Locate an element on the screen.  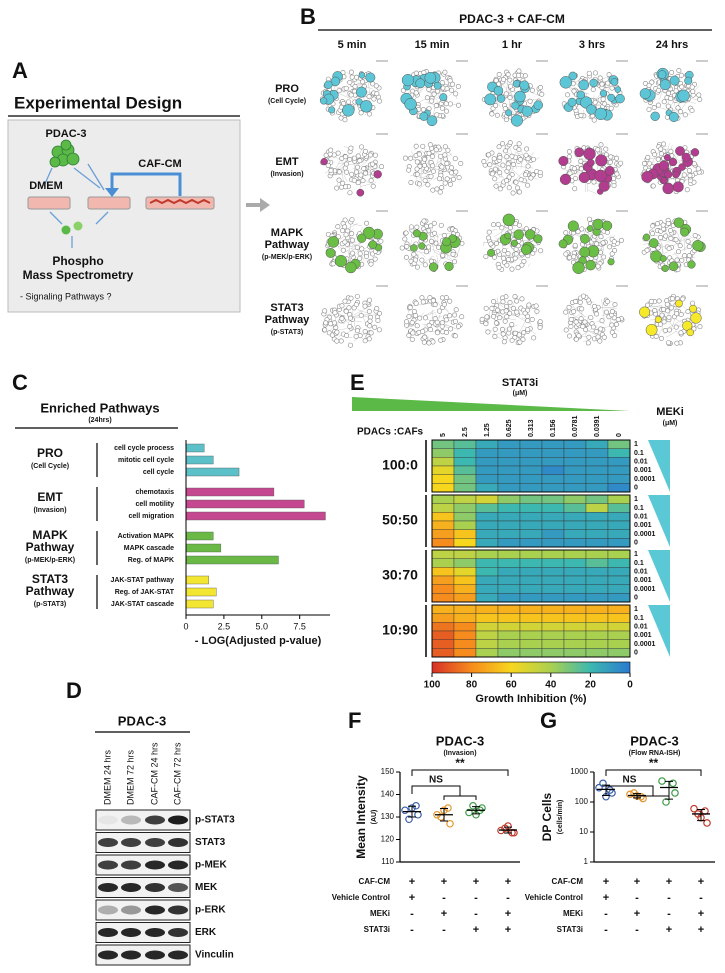
y-axis-label: Mean Intensity is located at coordinates (361, 817).